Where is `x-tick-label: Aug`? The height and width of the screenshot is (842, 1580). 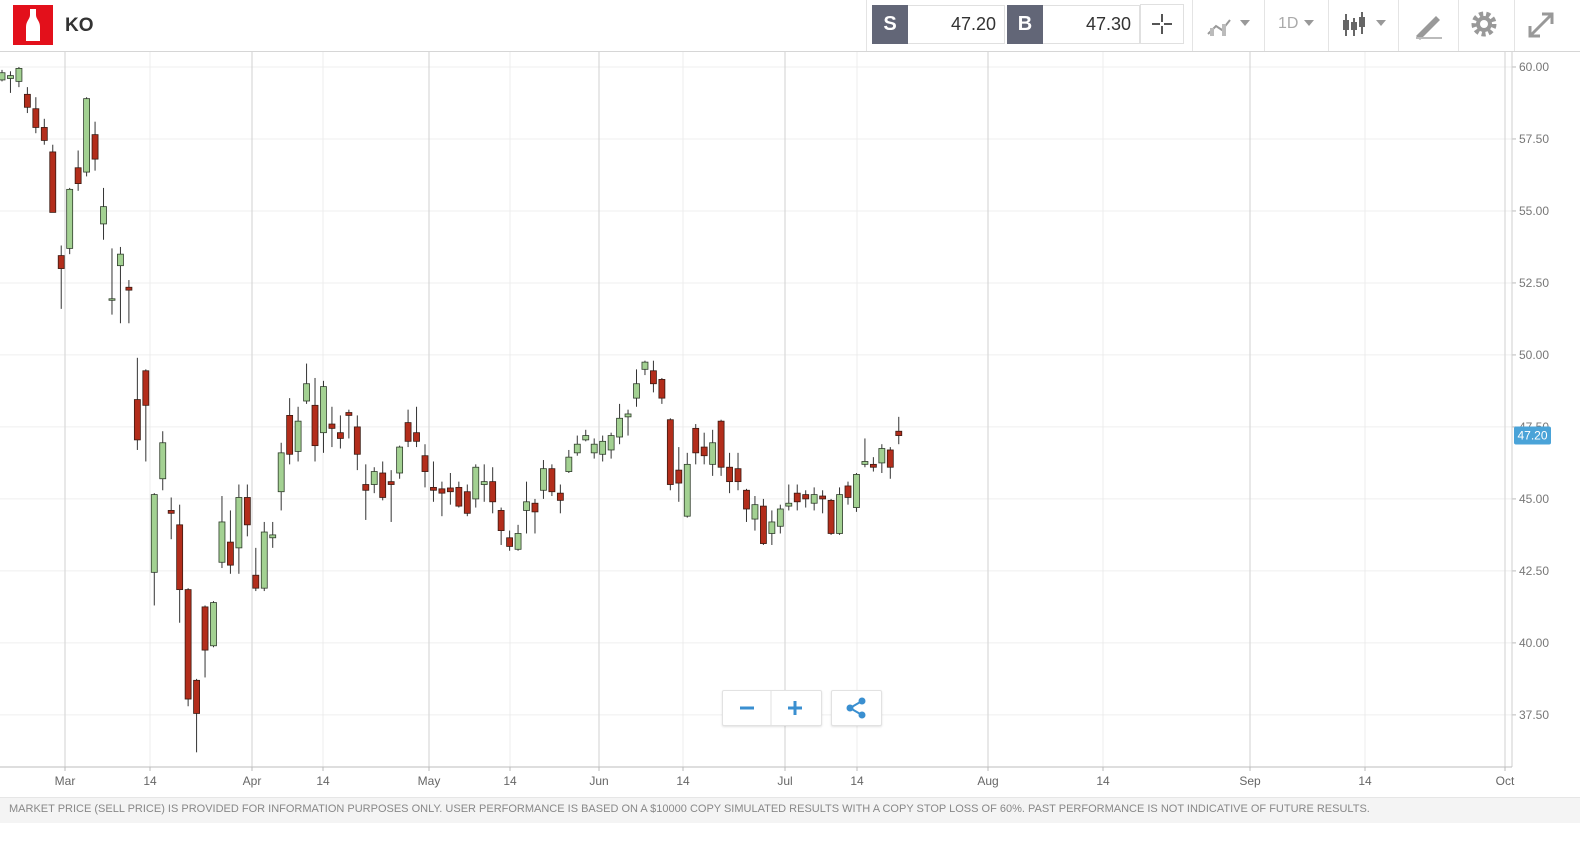 x-tick-label: Aug is located at coordinates (987, 781).